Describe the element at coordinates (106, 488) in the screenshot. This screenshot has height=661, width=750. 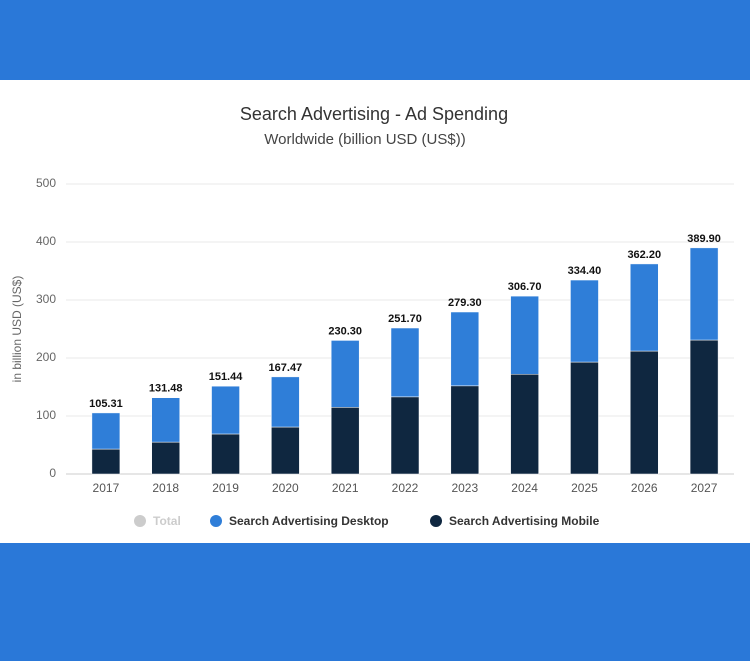
I see `x-tick-label: 2017` at that location.